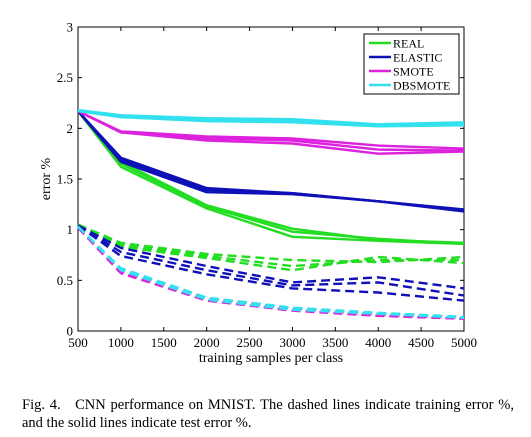  What do you see at coordinates (65, 77) in the screenshot?
I see `y-tick-label-5: 2.5` at bounding box center [65, 77].